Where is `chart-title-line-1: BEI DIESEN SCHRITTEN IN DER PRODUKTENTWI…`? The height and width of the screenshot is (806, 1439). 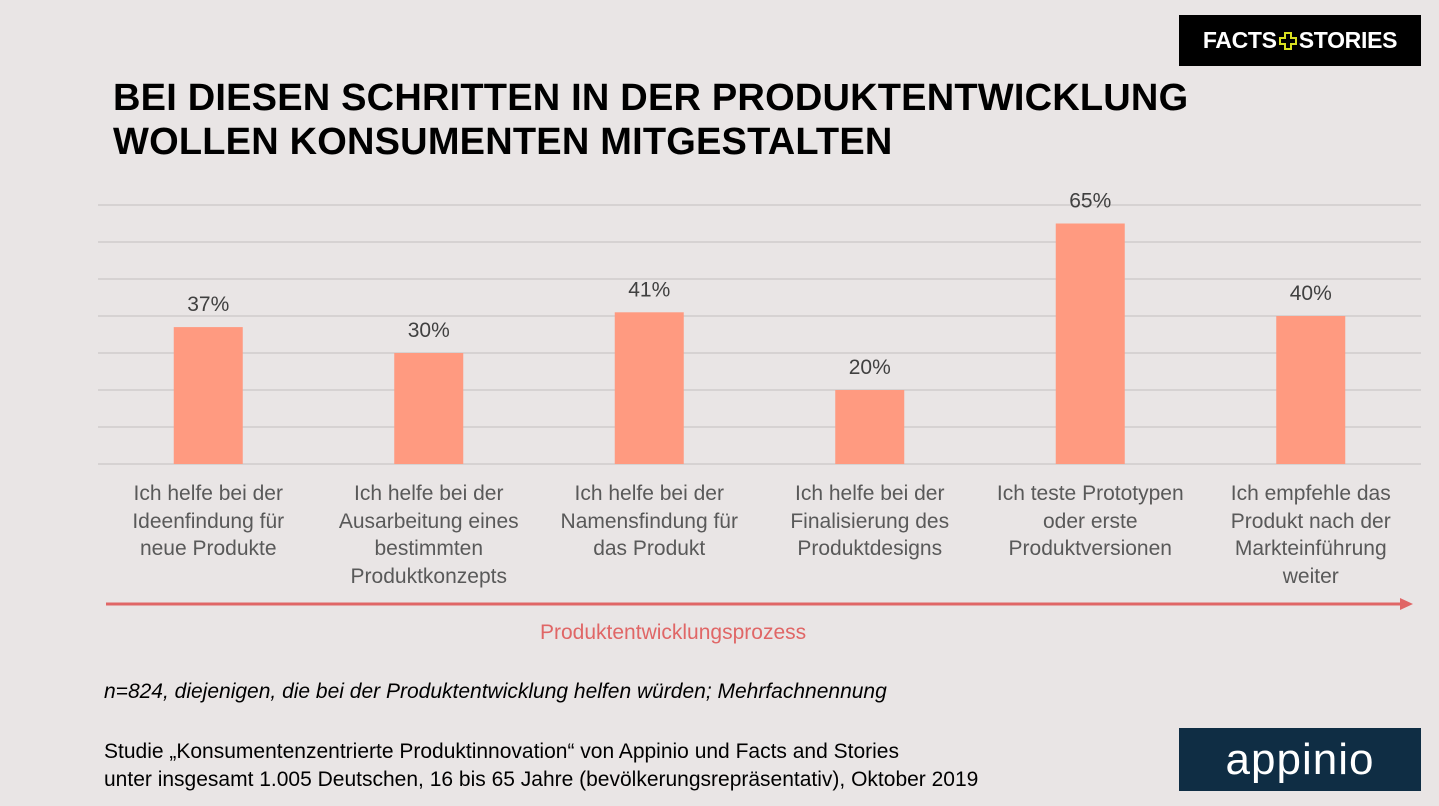 chart-title-line-1: BEI DIESEN SCHRITTEN IN DER PRODUKTENTWI… is located at coordinates (651, 98).